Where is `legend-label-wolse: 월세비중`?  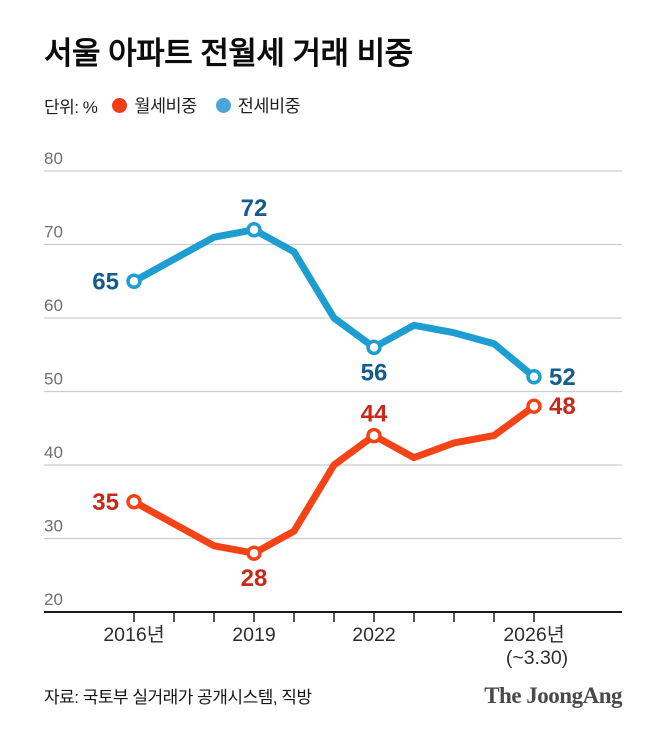
legend-label-wolse: 월세비중 is located at coordinates (165, 106).